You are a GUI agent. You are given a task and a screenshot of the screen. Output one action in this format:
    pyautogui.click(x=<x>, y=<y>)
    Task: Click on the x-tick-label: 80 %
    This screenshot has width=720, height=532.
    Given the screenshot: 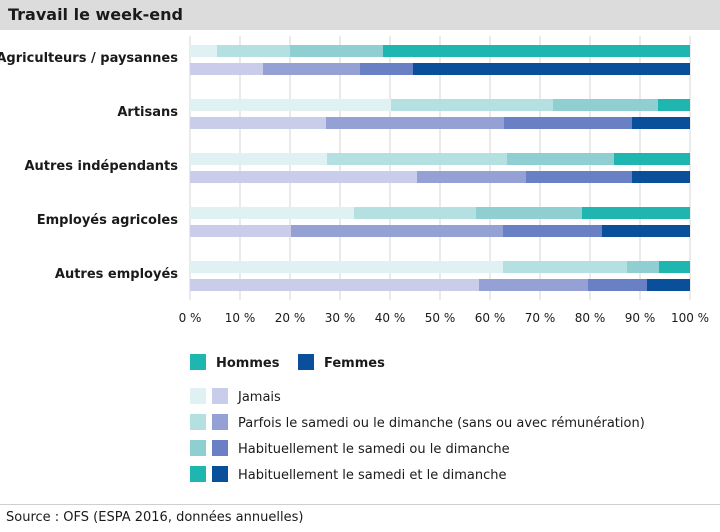 What is the action you would take?
    pyautogui.click(x=590, y=318)
    